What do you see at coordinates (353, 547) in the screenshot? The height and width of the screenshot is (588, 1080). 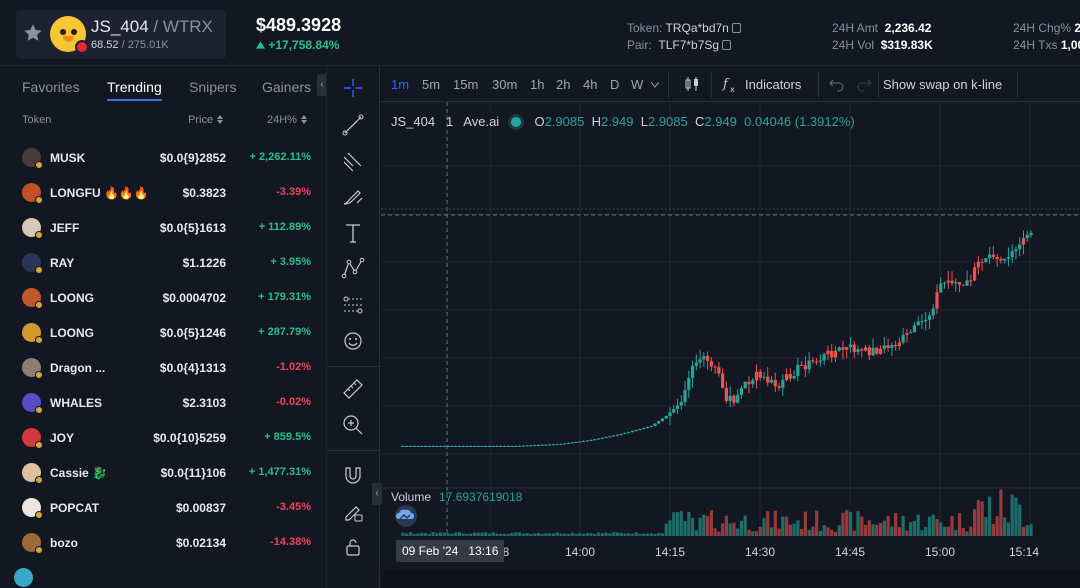 I see `lock-icon` at bounding box center [353, 547].